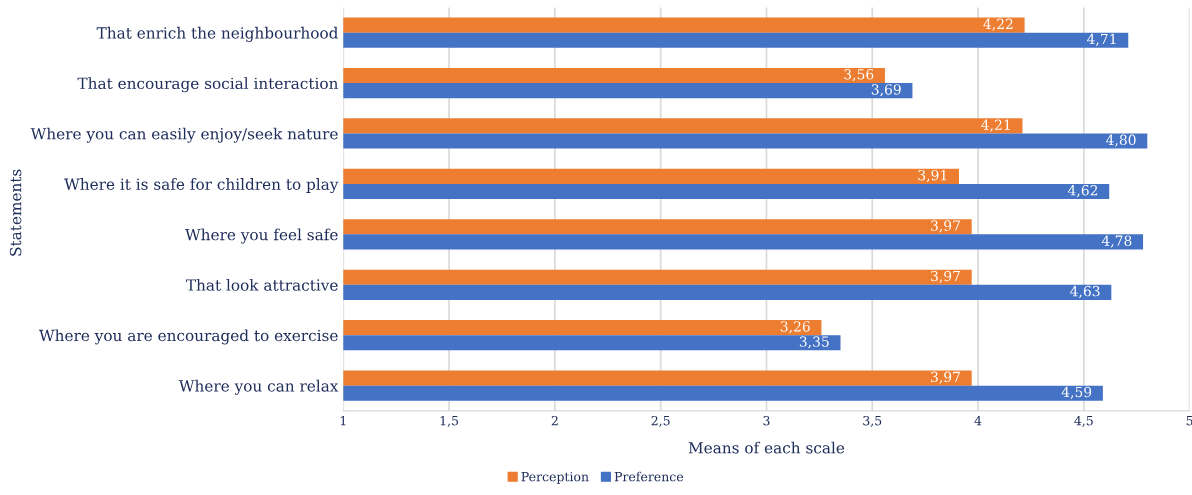  Describe the element at coordinates (766, 420) in the screenshot. I see `x-tick-label: 3` at that location.